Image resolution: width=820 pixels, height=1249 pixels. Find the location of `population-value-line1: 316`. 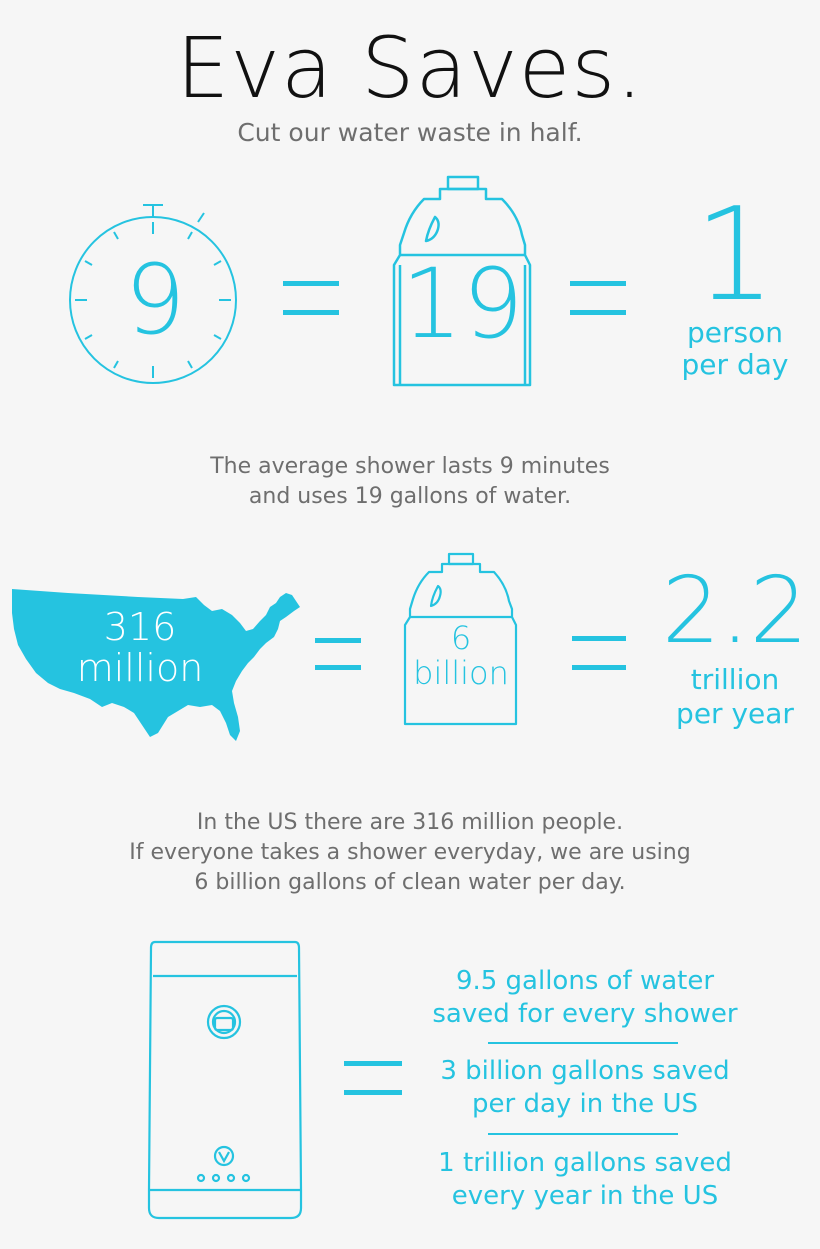

population-value-line1: 316 is located at coordinates (140, 627).